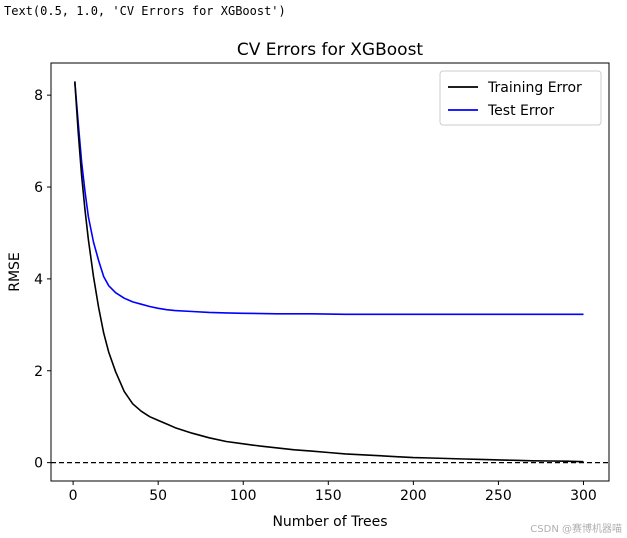 Image resolution: width=627 pixels, height=538 pixels. What do you see at coordinates (158, 496) in the screenshot?
I see `x-tick-label: 50` at bounding box center [158, 496].